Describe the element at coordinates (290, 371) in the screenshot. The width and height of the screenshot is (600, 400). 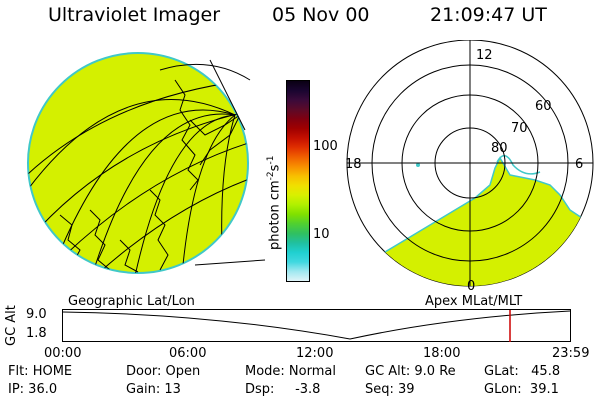
I see `info-mode: Mode: Normal` at that location.